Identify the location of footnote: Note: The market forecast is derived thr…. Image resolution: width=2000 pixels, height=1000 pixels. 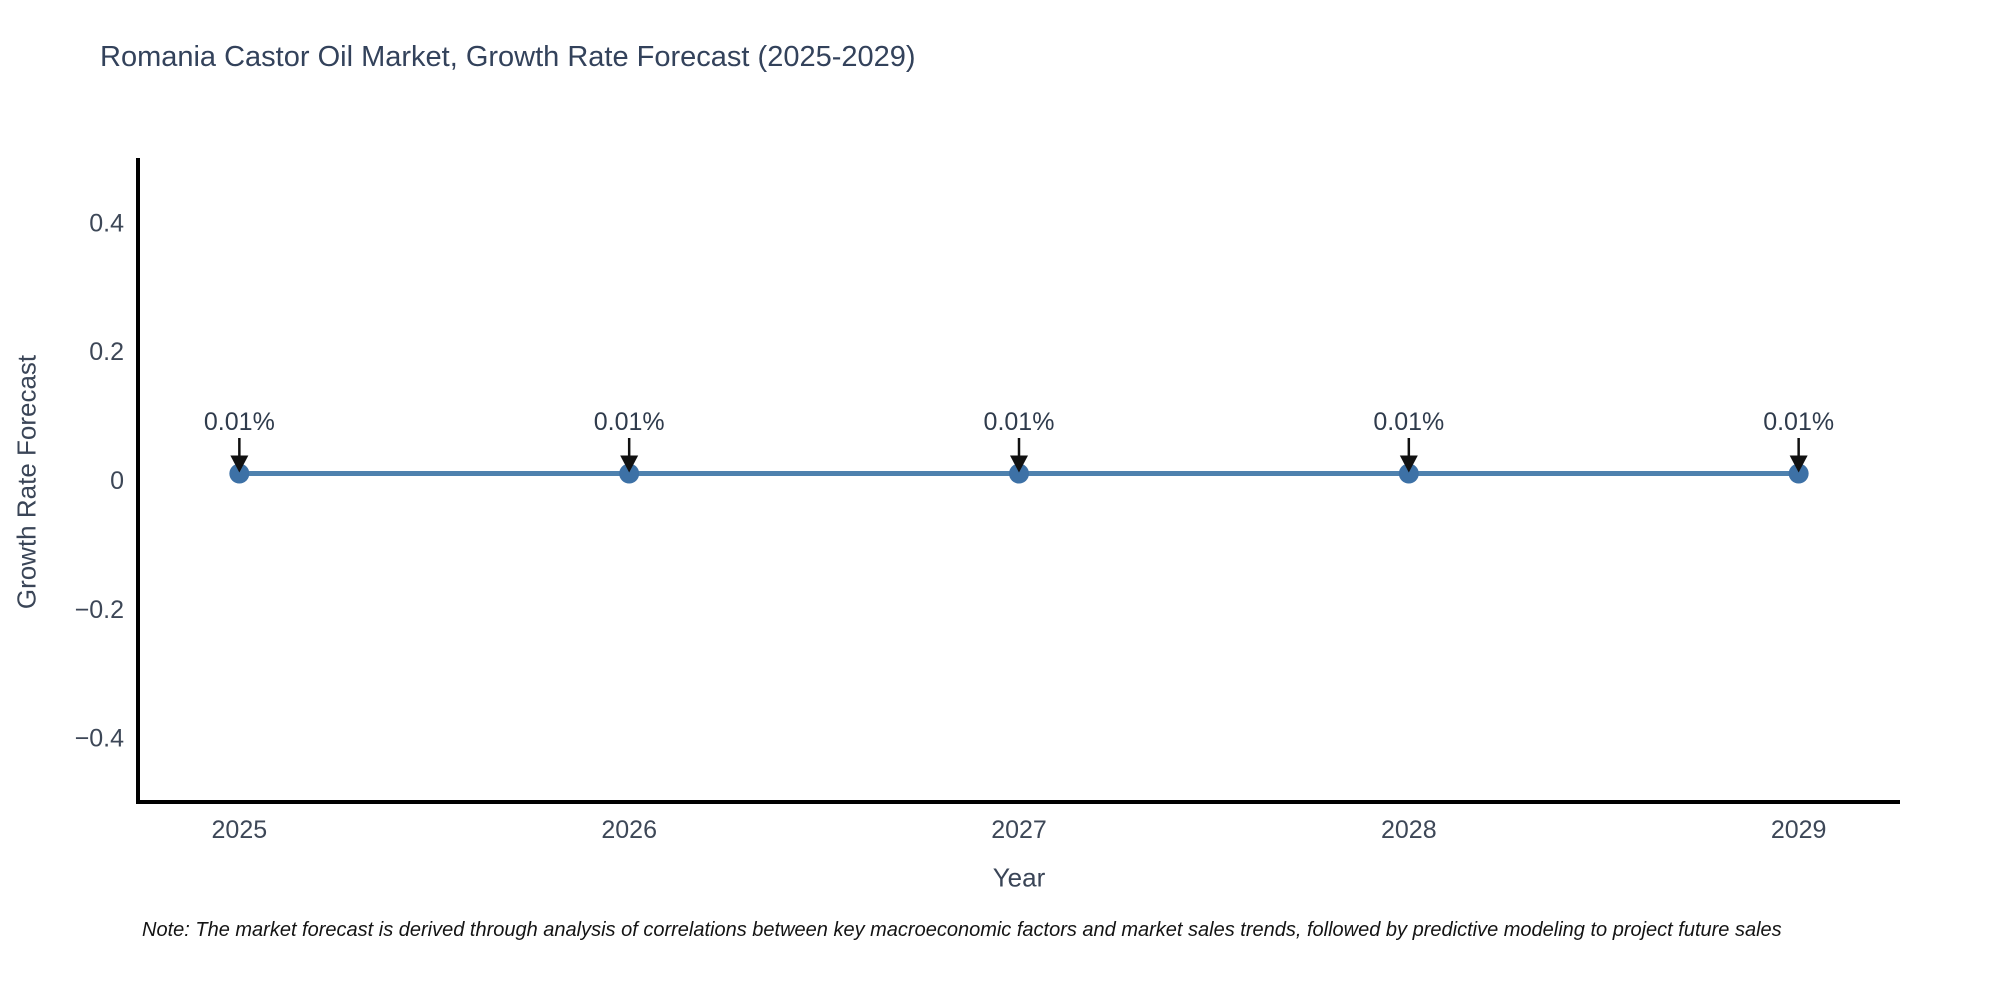
(962, 930).